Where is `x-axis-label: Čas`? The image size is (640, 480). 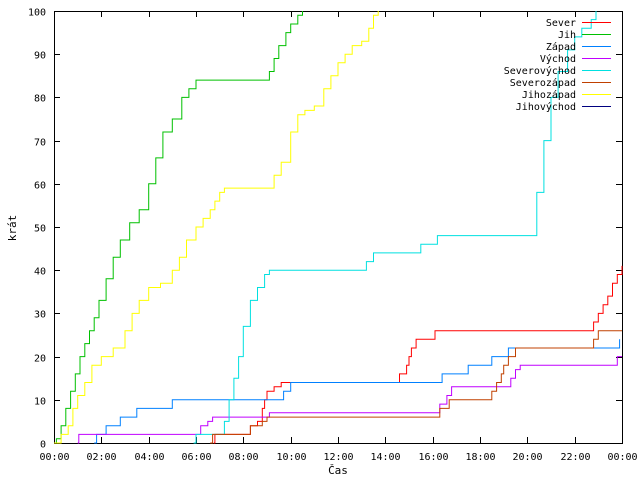 x-axis-label: Čas is located at coordinates (338, 470).